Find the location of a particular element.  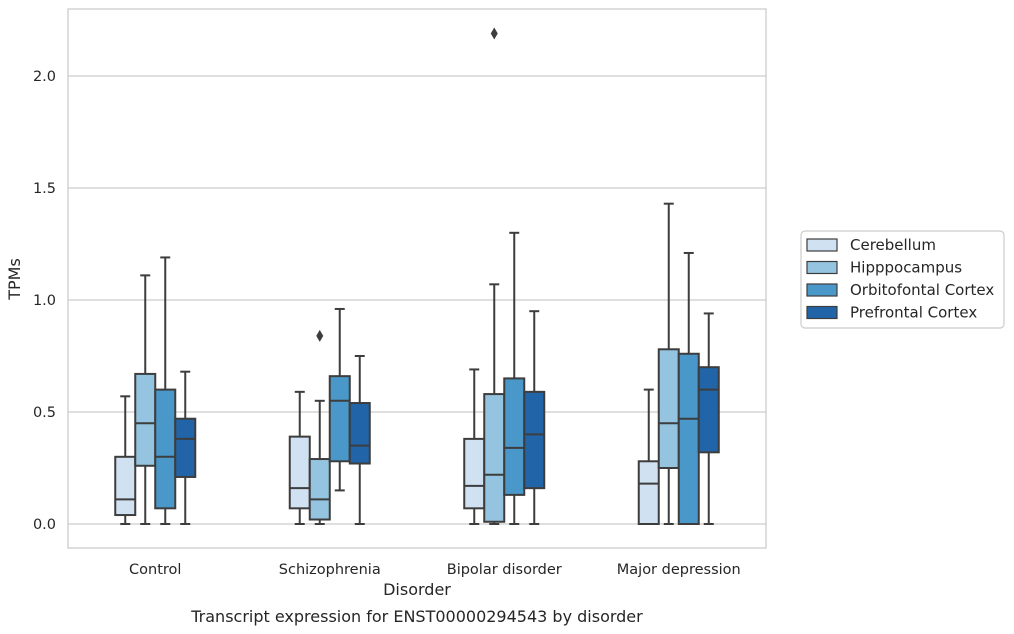

legend-label: Cerebellum is located at coordinates (893, 245).